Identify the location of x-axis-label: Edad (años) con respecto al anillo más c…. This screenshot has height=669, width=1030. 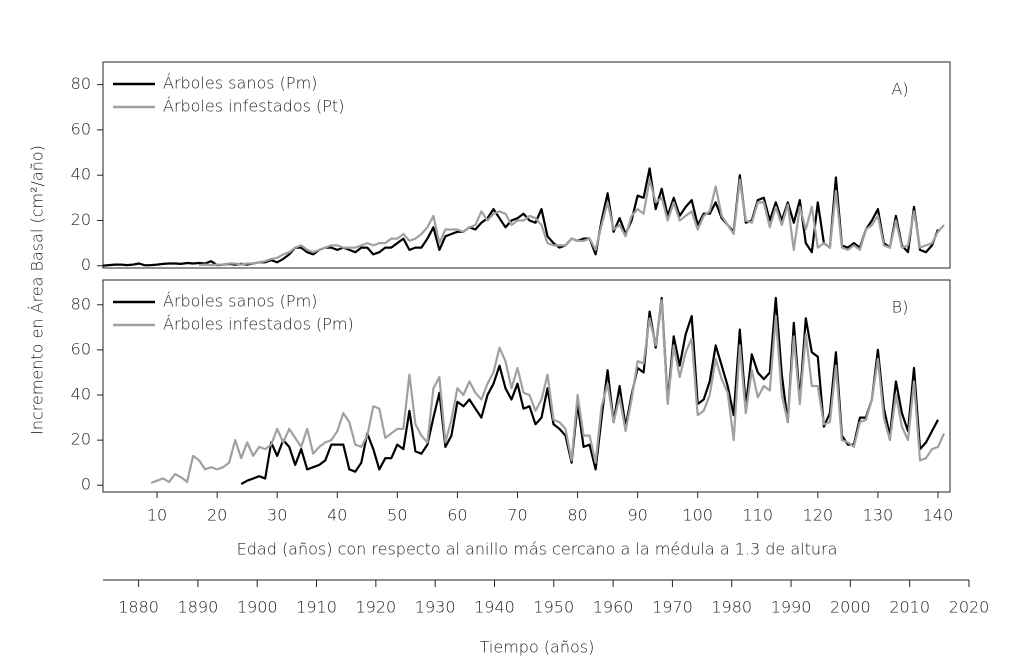
(537, 549).